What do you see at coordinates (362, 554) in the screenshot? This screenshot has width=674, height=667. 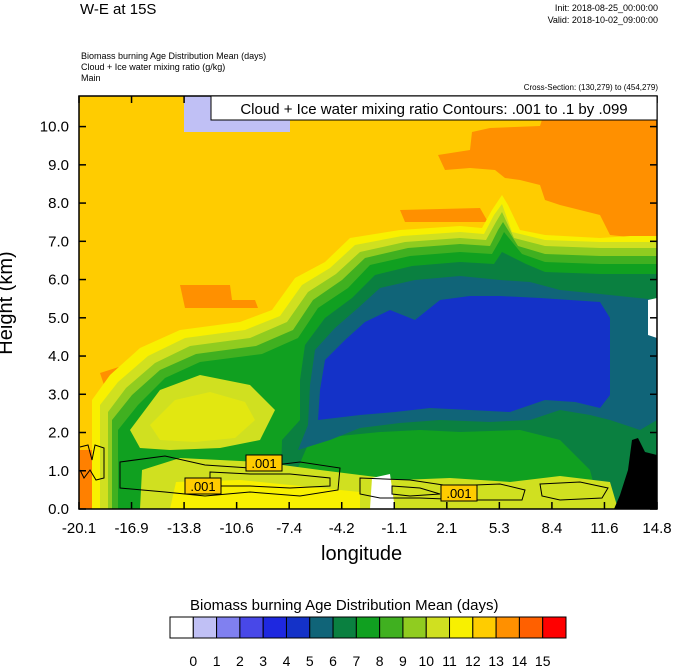 I see `x-axis-title: longitude` at bounding box center [362, 554].